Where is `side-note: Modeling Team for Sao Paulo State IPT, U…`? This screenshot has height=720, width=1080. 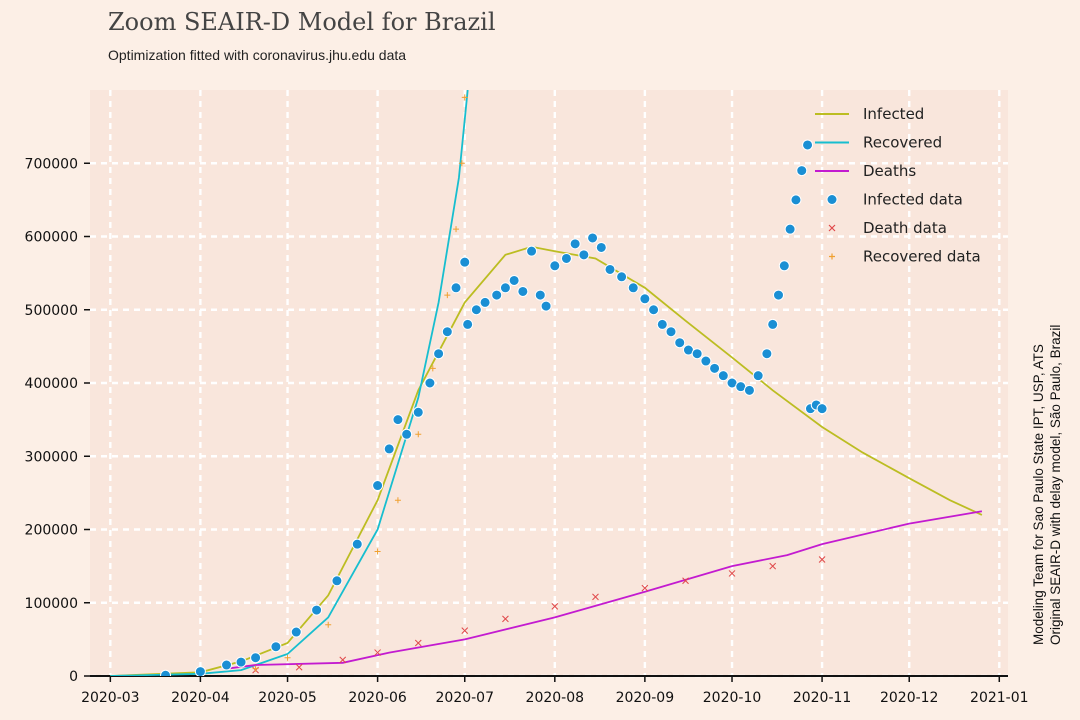 side-note: Modeling Team for Sao Paulo State IPT, U… is located at coordinates (1047, 485).